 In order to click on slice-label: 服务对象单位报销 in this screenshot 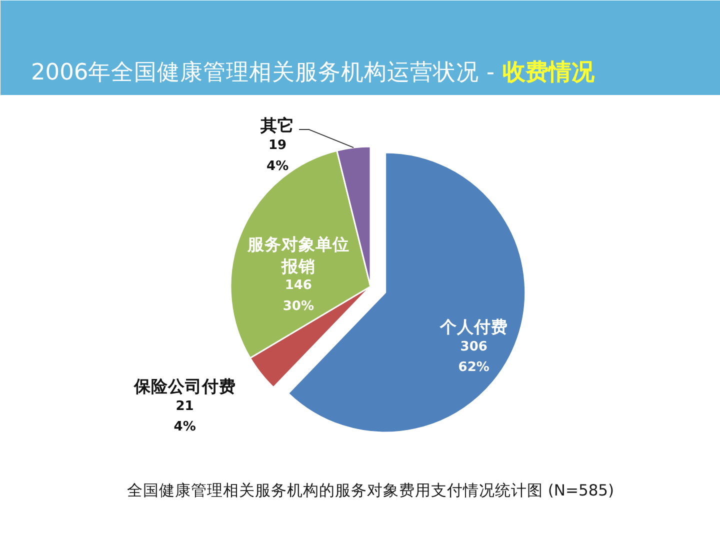, I will do `click(298, 255)`.